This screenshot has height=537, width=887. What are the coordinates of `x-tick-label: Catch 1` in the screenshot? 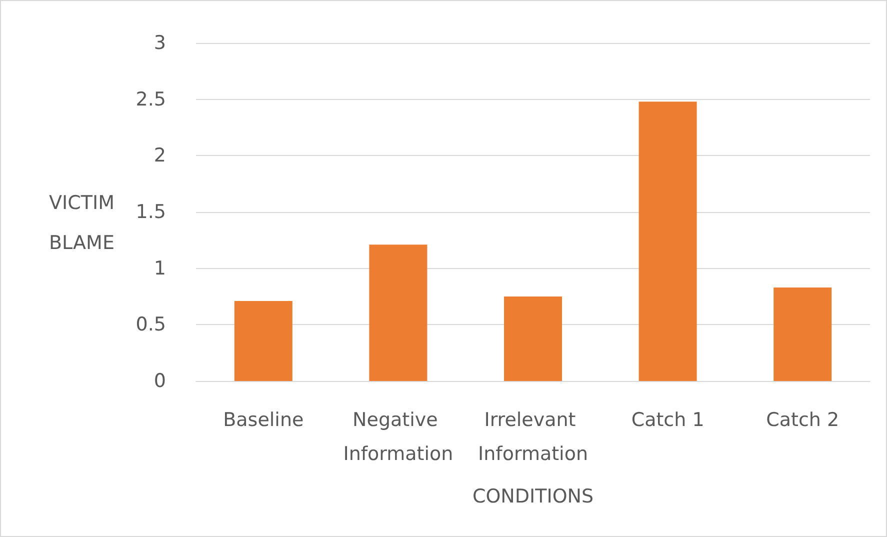 It's located at (667, 420).